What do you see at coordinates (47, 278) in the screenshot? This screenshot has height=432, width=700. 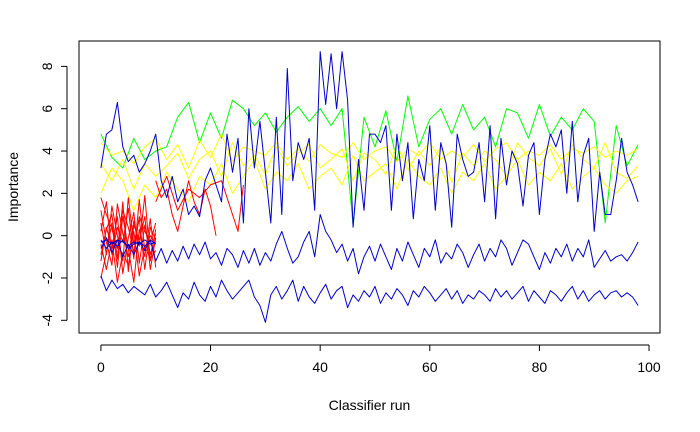 I see `y-tick-label: -2` at bounding box center [47, 278].